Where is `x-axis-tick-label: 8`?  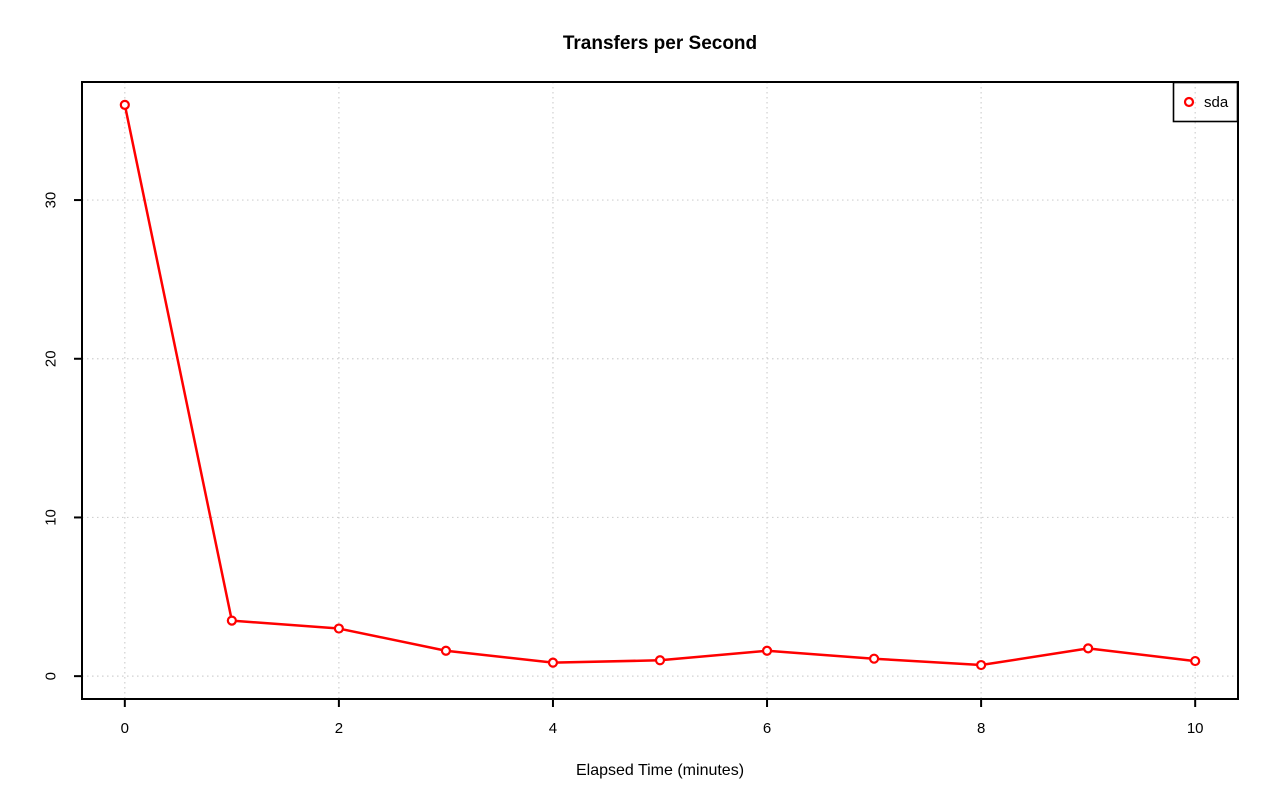
x-axis-tick-label: 8 is located at coordinates (981, 728).